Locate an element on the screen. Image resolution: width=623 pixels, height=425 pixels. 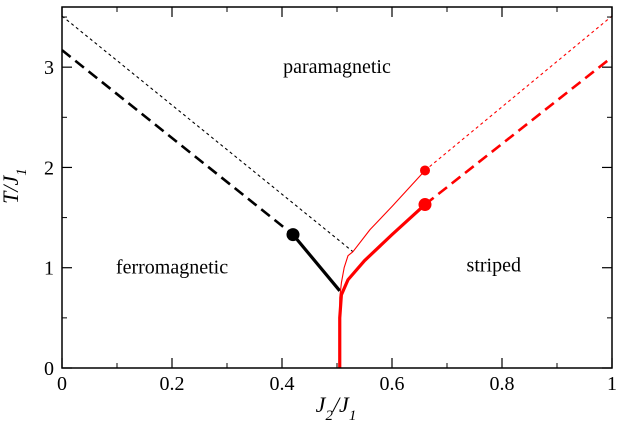
x-tick-label: 1 is located at coordinates (612, 384).